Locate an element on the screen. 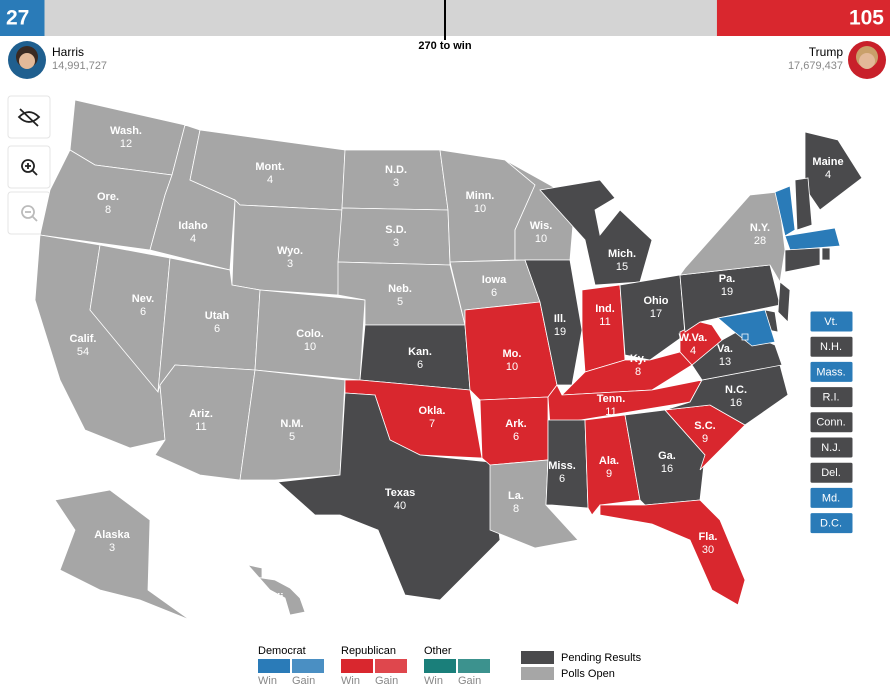  state-label: Okla. is located at coordinates (432, 411).